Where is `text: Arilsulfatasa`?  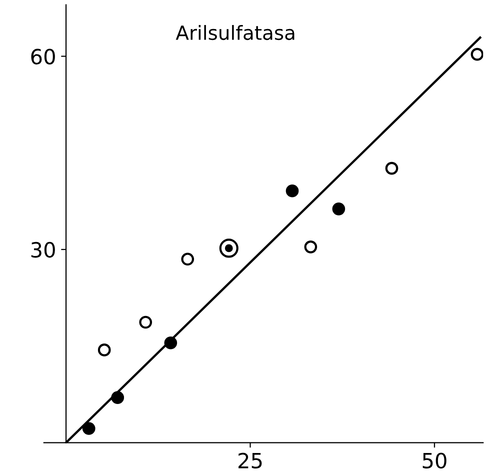 text: Arilsulfatasa is located at coordinates (235, 32).